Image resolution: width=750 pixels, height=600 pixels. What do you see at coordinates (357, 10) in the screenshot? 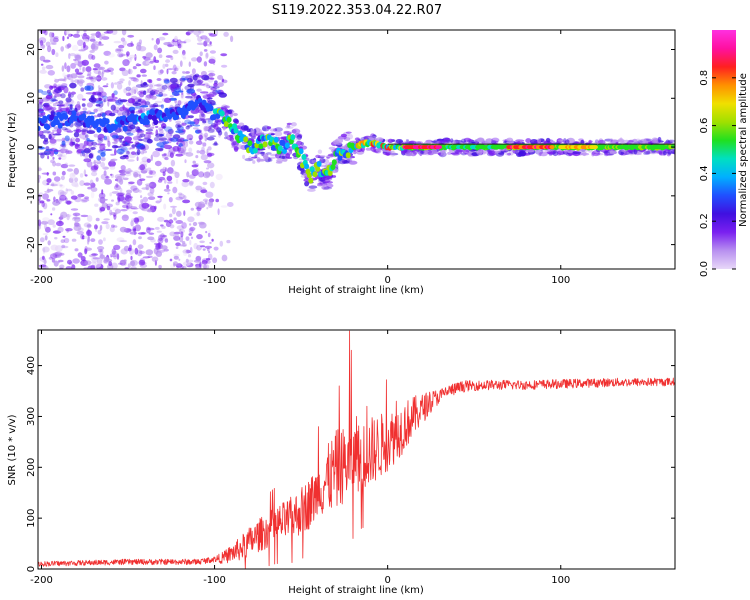
I see `figure-title: S119.2022.353.04.22.R07` at bounding box center [357, 10].